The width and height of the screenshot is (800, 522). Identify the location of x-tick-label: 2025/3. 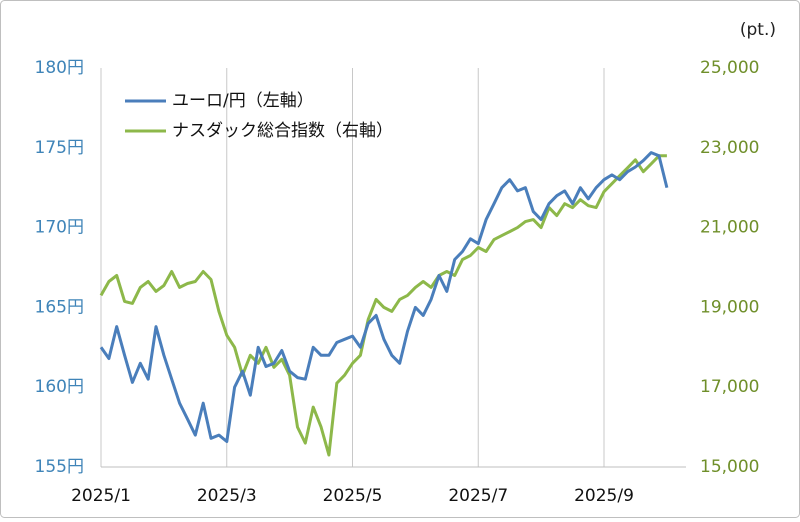
(227, 496).